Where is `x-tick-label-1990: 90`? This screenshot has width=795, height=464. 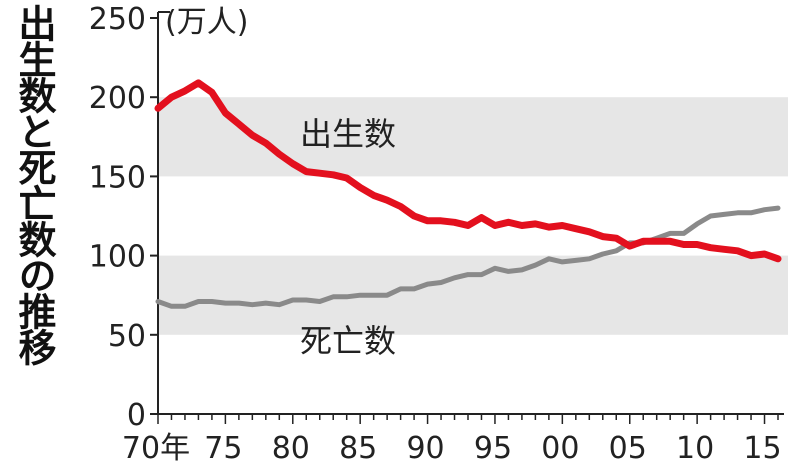
x-tick-label-1990: 90 is located at coordinates (425, 447).